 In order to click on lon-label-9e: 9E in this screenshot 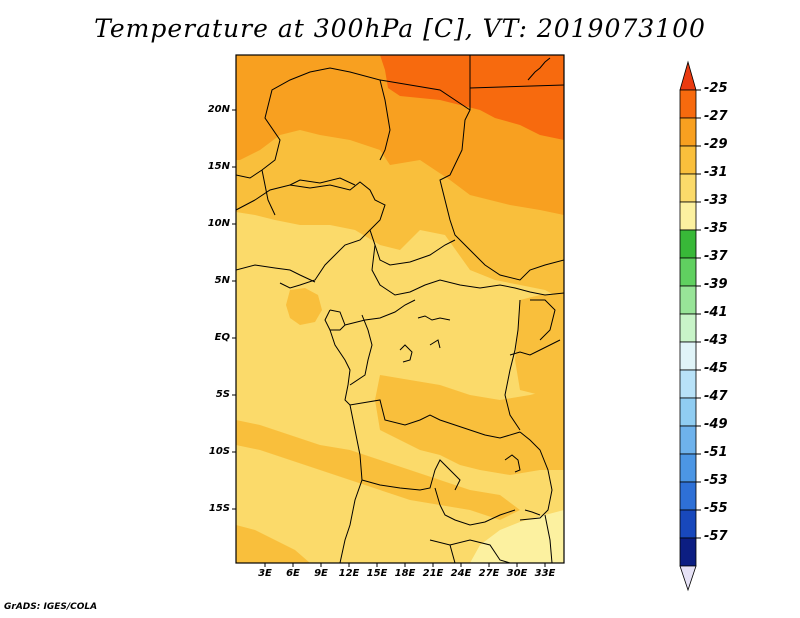, I will do `click(321, 573)`.